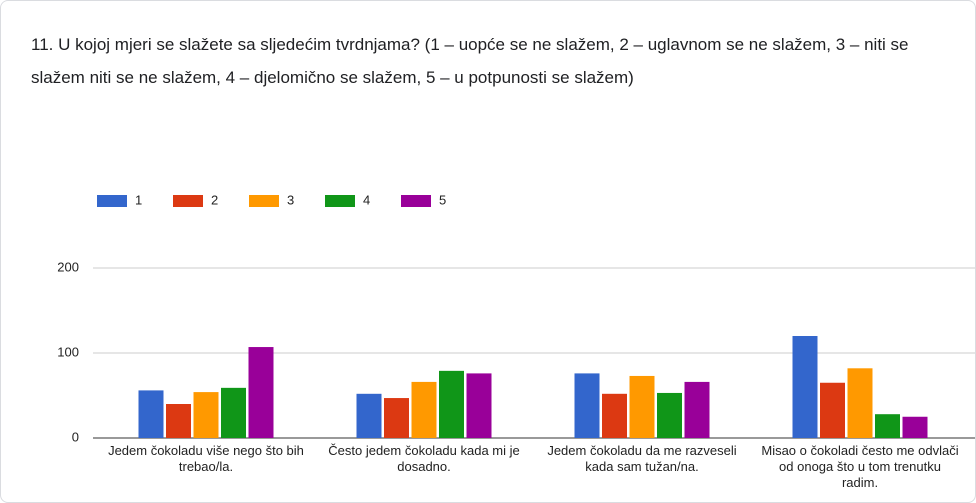 Image resolution: width=976 pixels, height=503 pixels. What do you see at coordinates (214, 199) in the screenshot?
I see `legend-label: 2` at bounding box center [214, 199].